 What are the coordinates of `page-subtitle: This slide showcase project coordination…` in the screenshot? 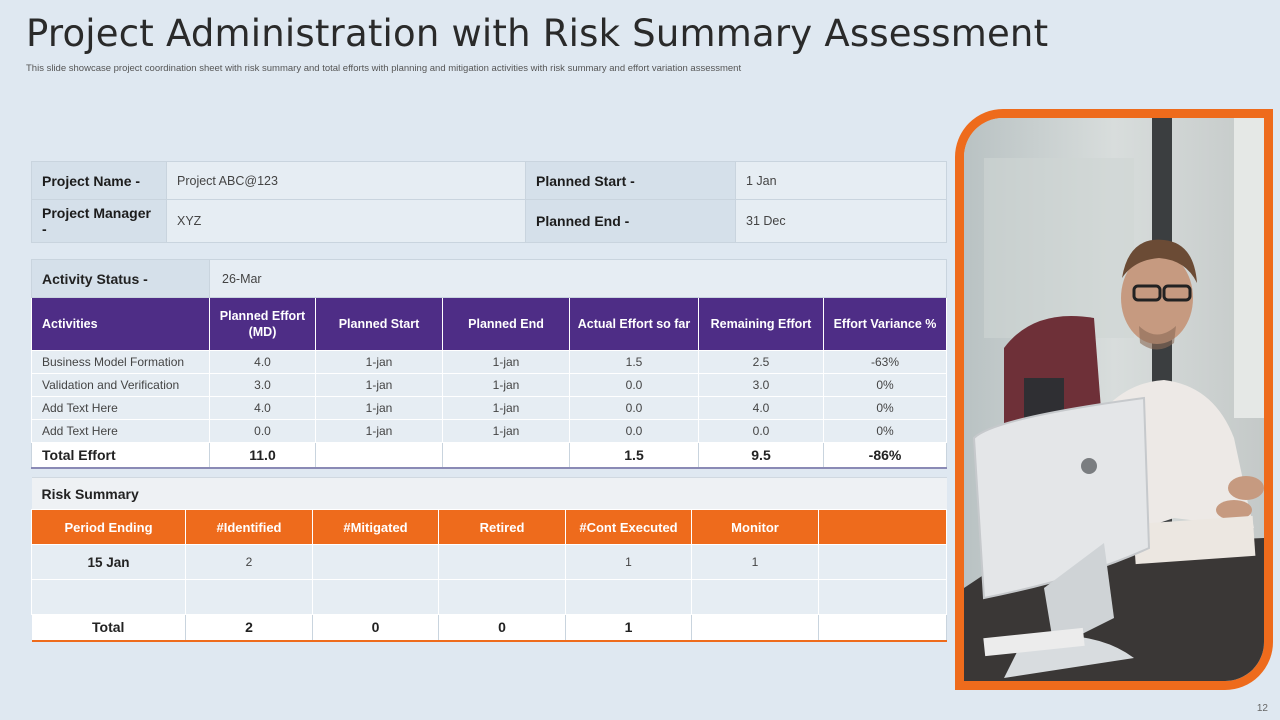 It's located at (384, 68).